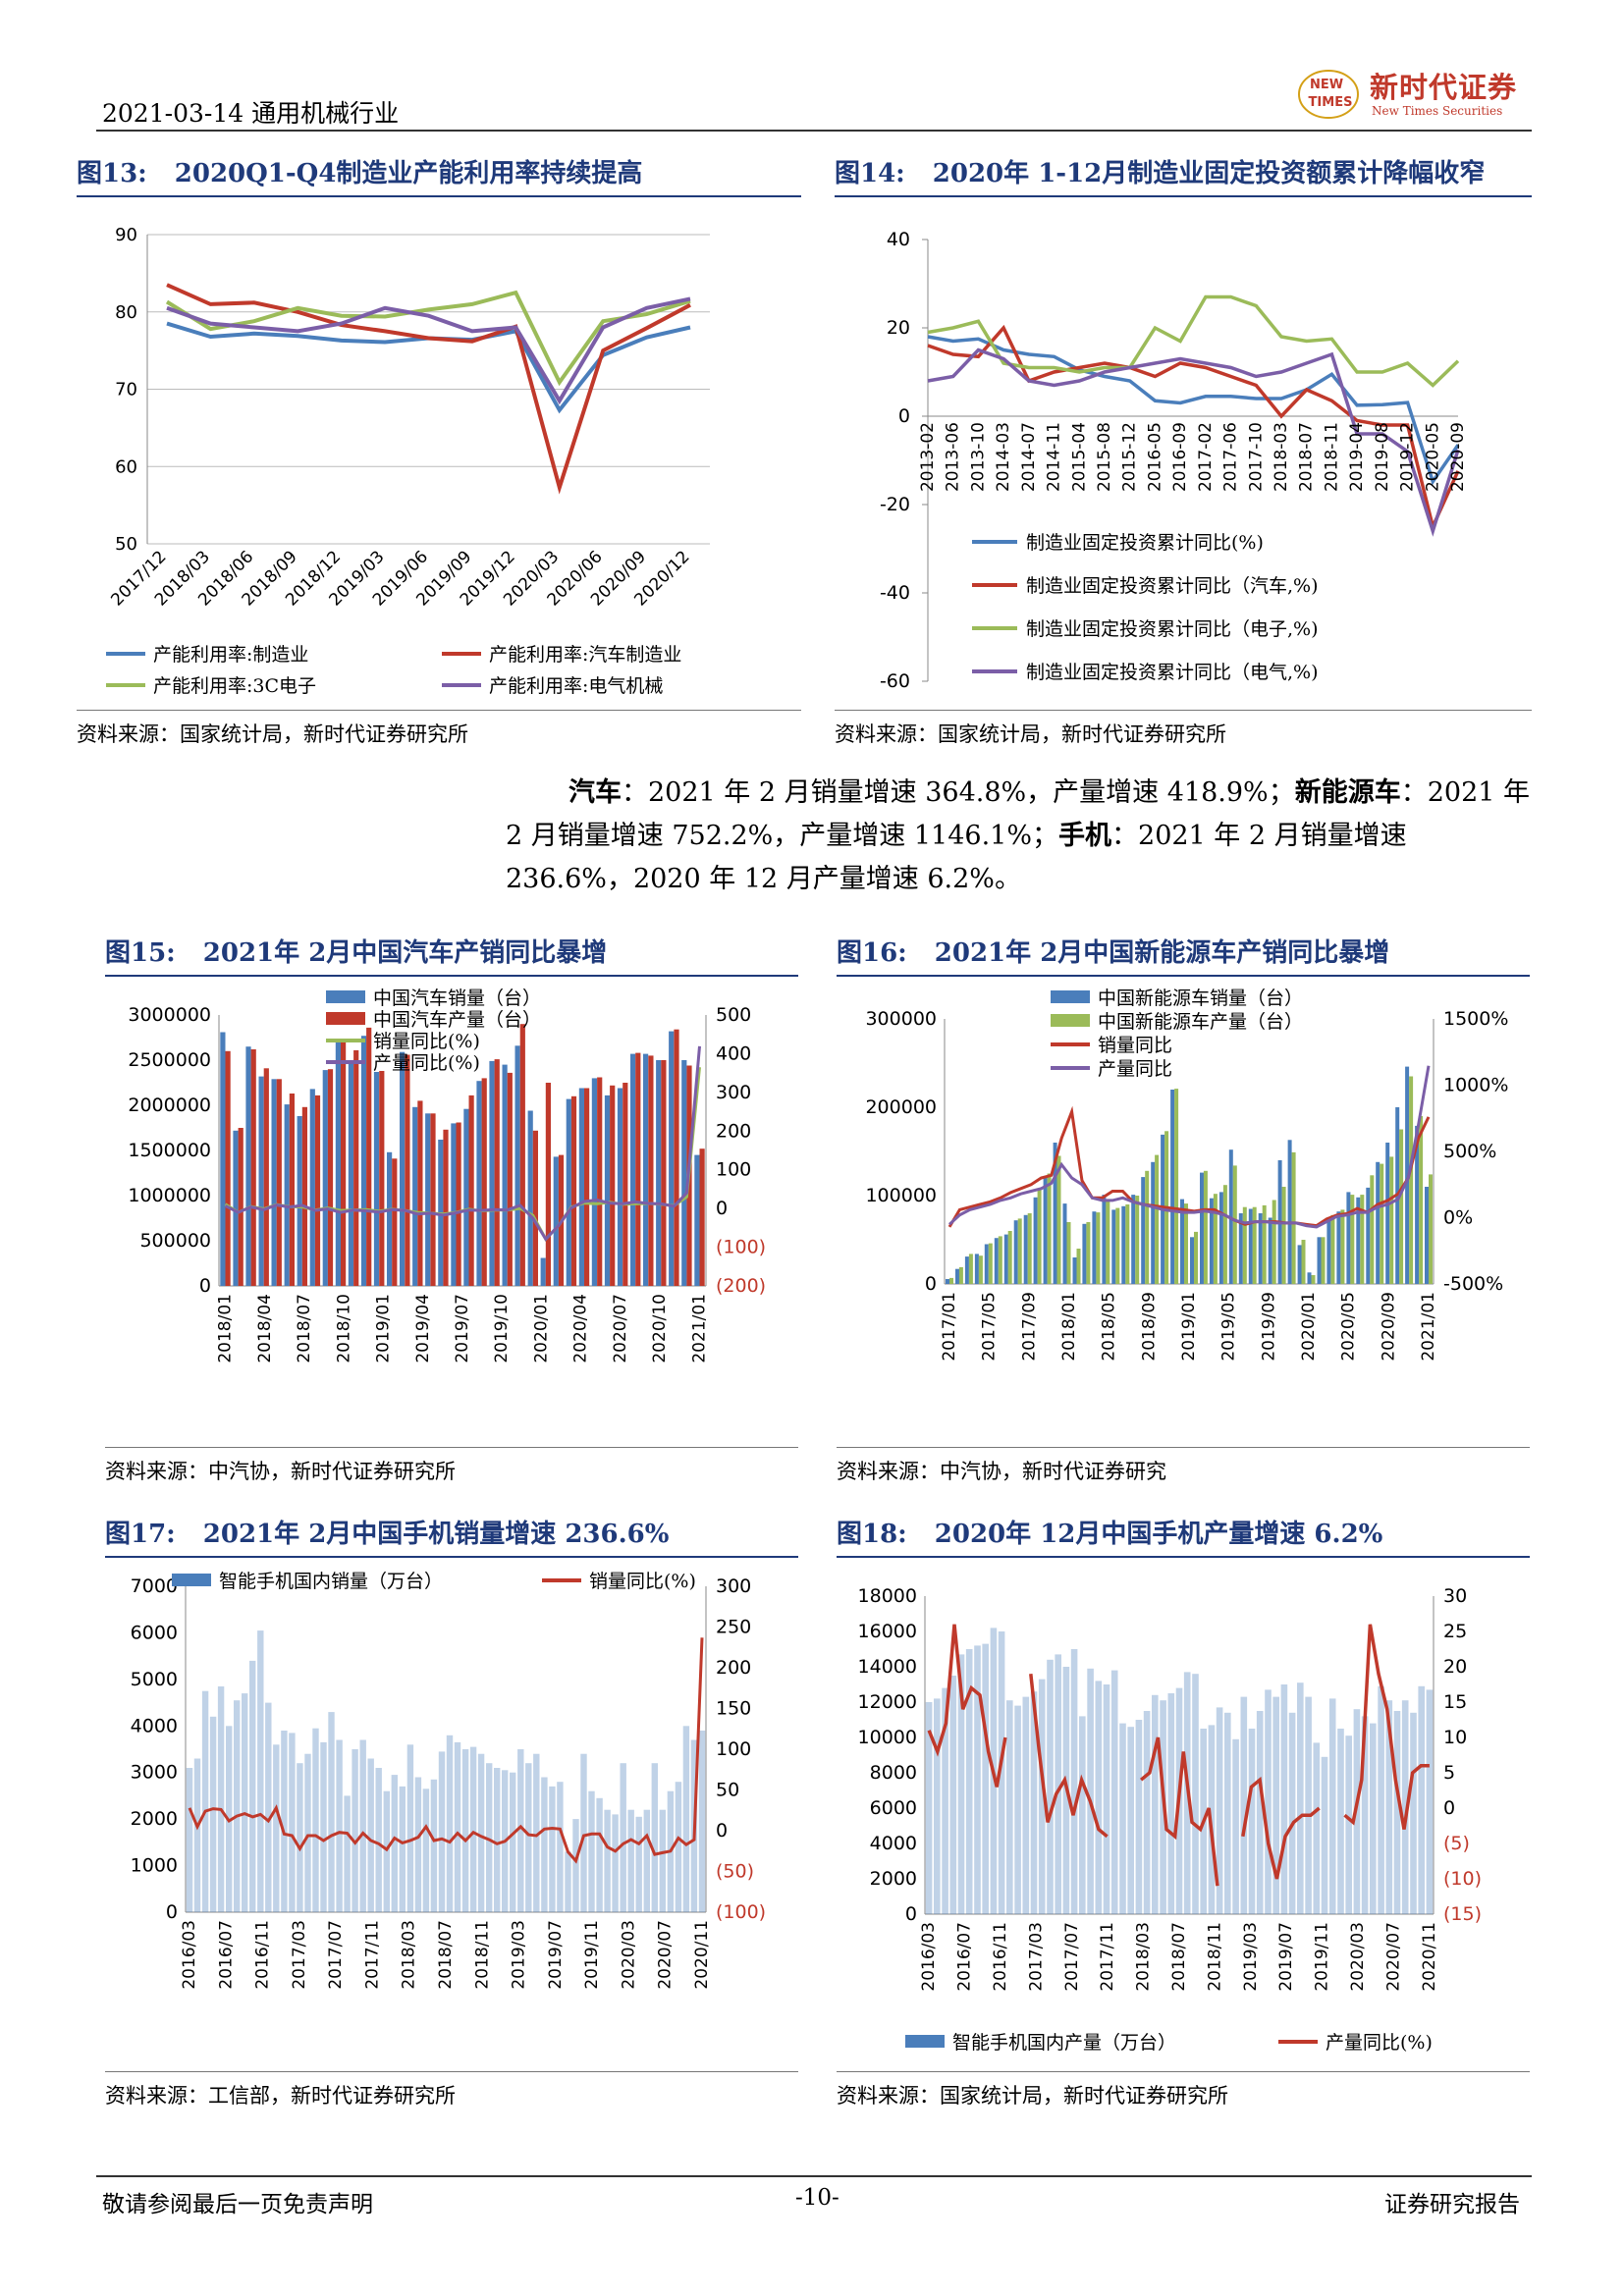 The image size is (1624, 2296). Describe the element at coordinates (556, 1955) in the screenshot. I see `fig17-x-tick-label: 2019/07` at that location.